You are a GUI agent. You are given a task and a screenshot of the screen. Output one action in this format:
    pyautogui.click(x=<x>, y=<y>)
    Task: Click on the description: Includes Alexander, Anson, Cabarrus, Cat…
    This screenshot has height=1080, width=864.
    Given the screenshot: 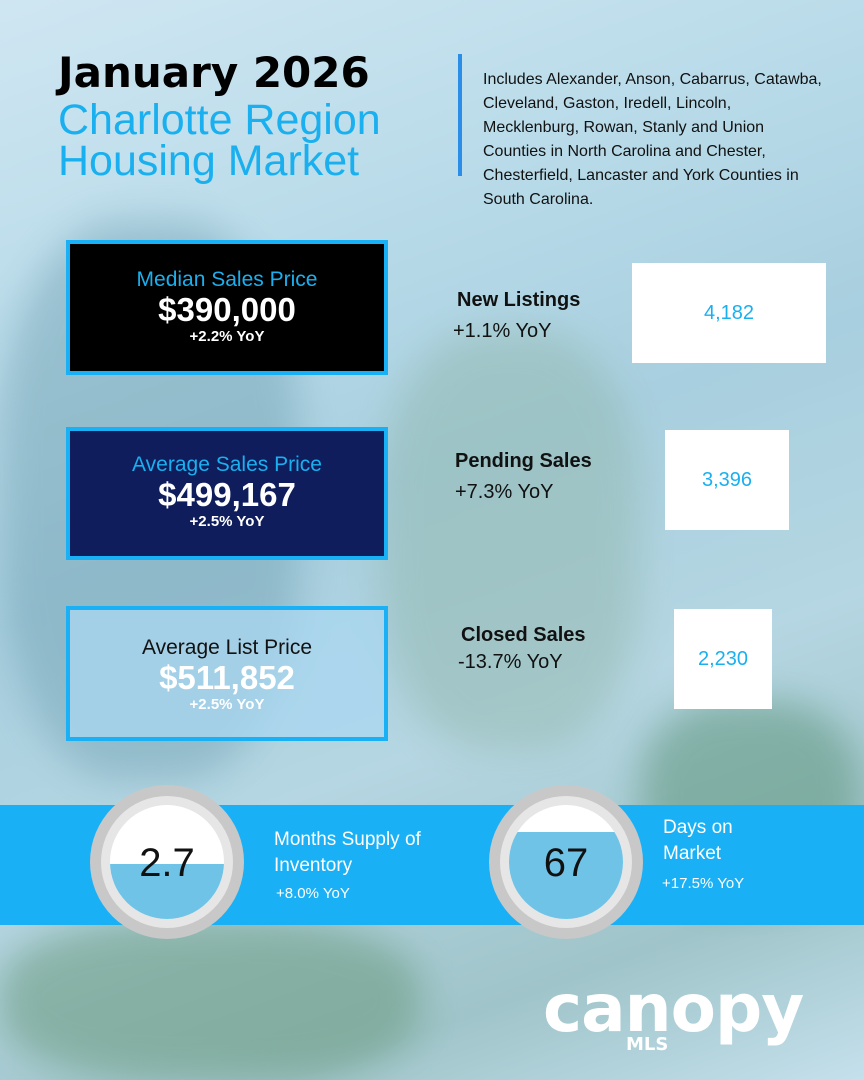 What is the action you would take?
    pyautogui.click(x=652, y=139)
    